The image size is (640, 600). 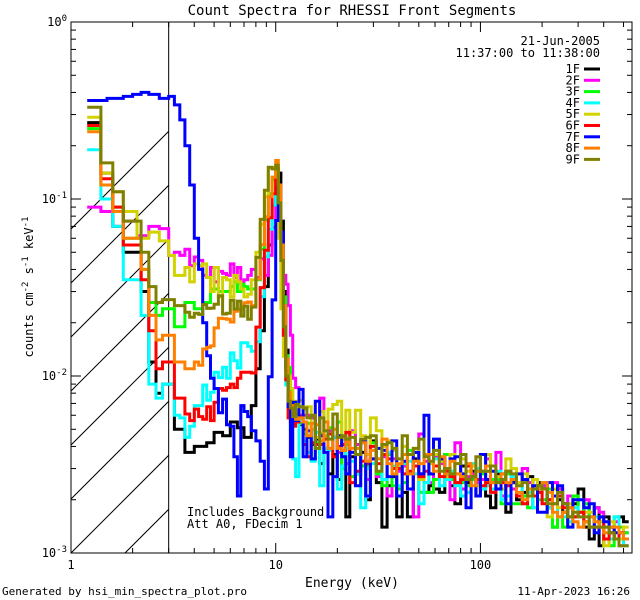 What do you see at coordinates (573, 159) in the screenshot?
I see `legend-label-9F: 9F` at bounding box center [573, 159].